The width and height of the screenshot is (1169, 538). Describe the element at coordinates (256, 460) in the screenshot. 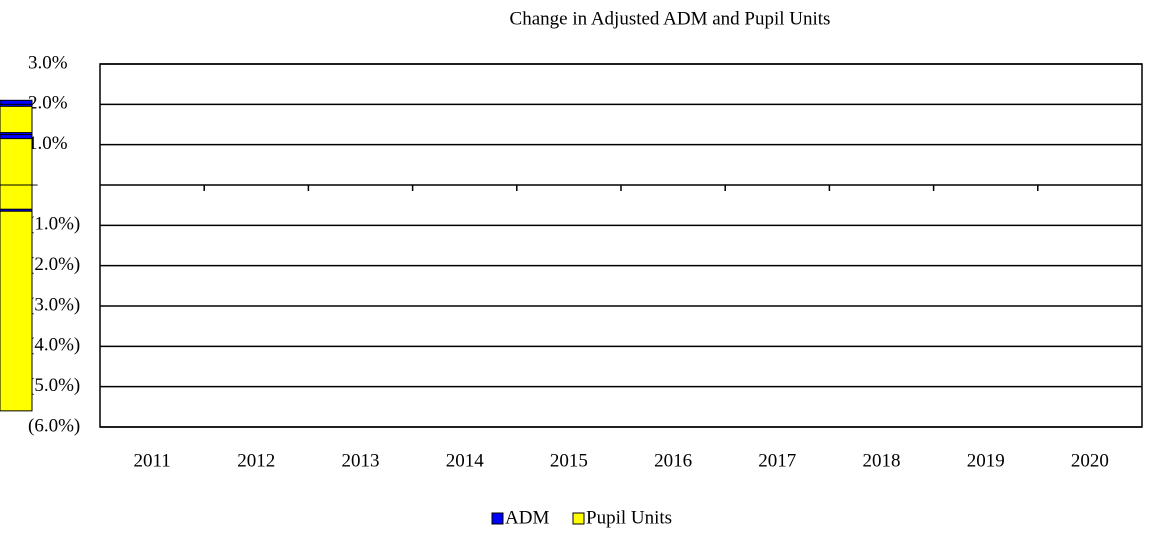

I see `x-tick-label: 2012` at that location.